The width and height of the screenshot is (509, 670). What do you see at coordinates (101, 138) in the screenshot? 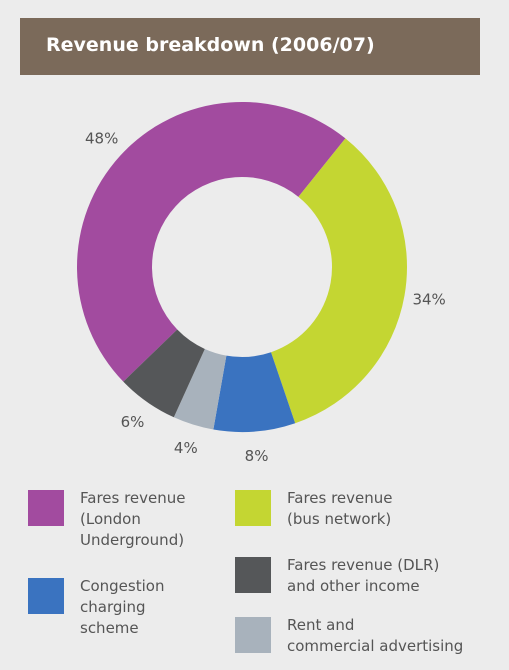
I see `value-label: 48%` at bounding box center [101, 138].